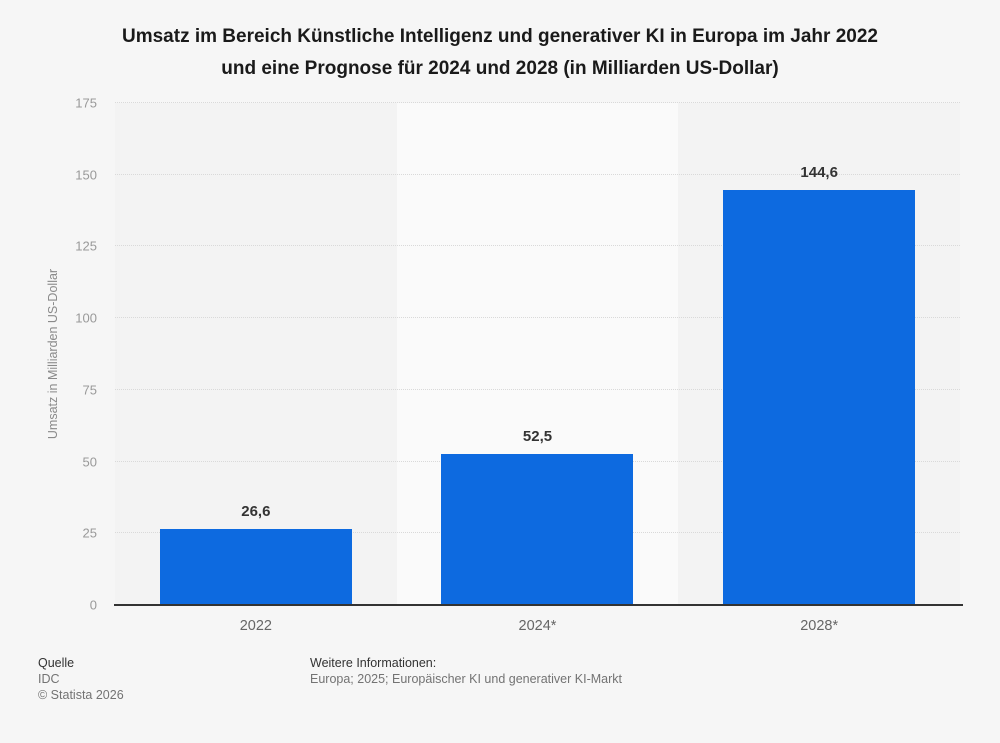 Image resolution: width=1000 pixels, height=743 pixels. I want to click on y-axis-tick-labels: 0 25 50 75 100 125 150 175, so click(48, 354).